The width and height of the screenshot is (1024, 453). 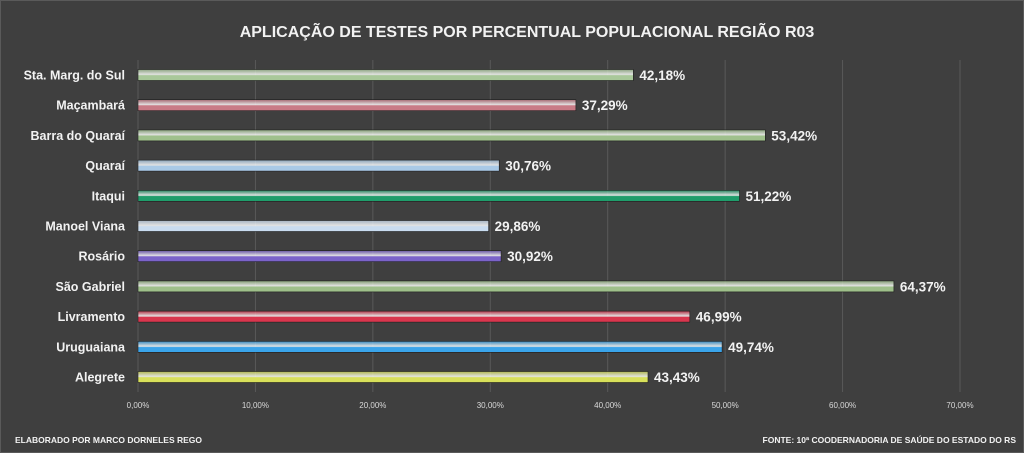 What do you see at coordinates (90, 106) in the screenshot?
I see `category-label: Maçambará` at bounding box center [90, 106].